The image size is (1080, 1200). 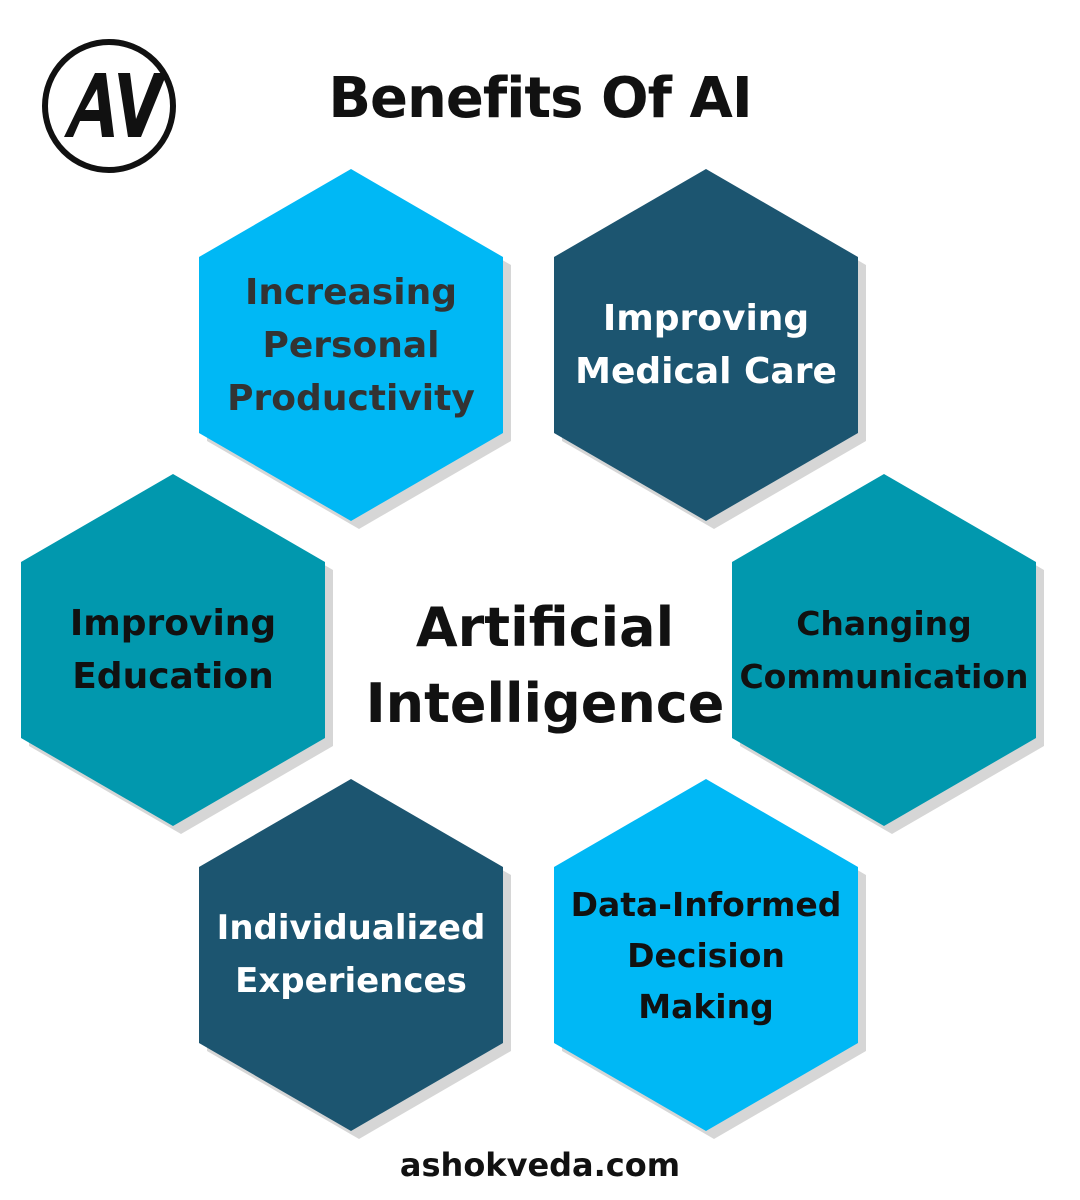 I want to click on page-title: Benefits Of AI, so click(x=540, y=98).